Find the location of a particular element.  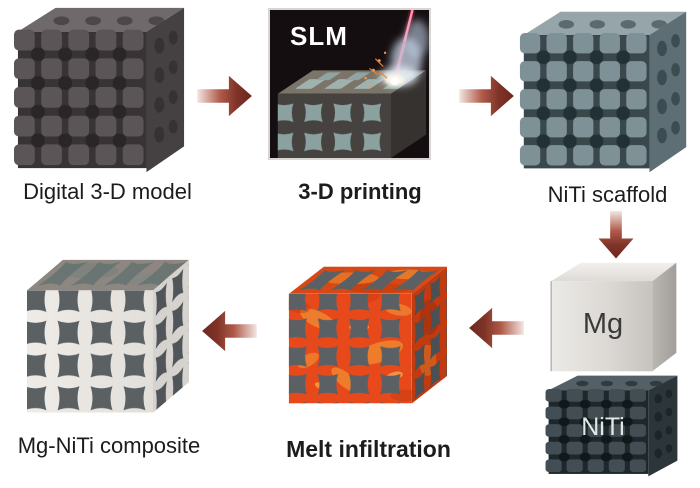

melt-infiltration-illustration is located at coordinates (368, 335).